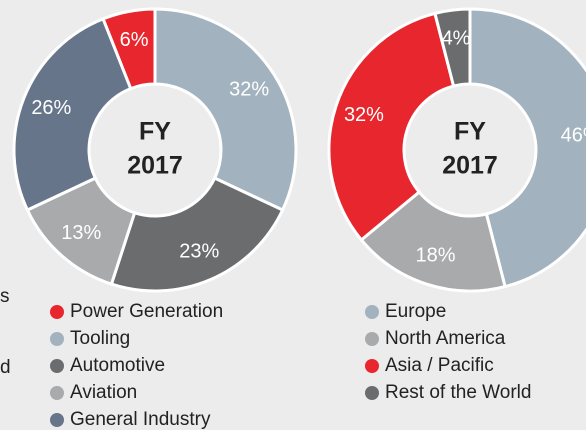 The width and height of the screenshot is (586, 430). What do you see at coordinates (100, 338) in the screenshot?
I see `legend-label: Tooling` at bounding box center [100, 338].